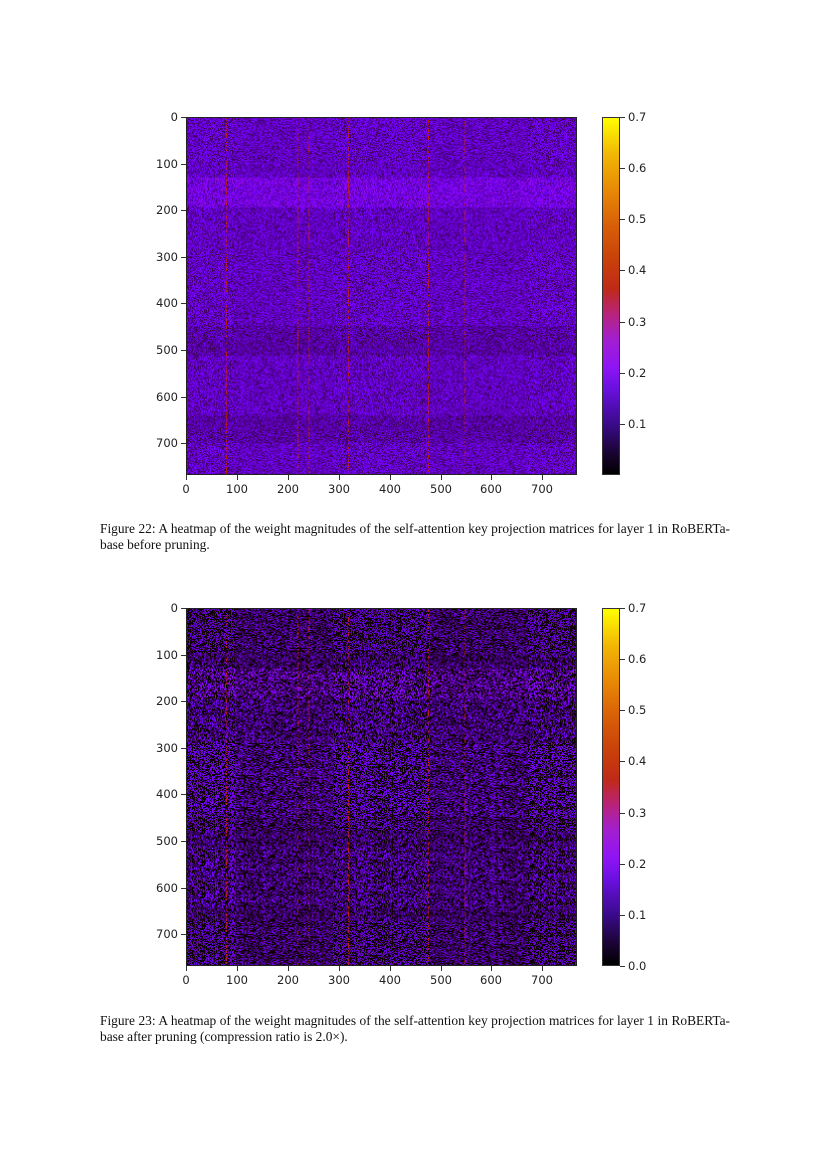 The height and width of the screenshot is (1169, 827). Describe the element at coordinates (637, 966) in the screenshot. I see `colorbar-tick-label: 0.0` at that location.